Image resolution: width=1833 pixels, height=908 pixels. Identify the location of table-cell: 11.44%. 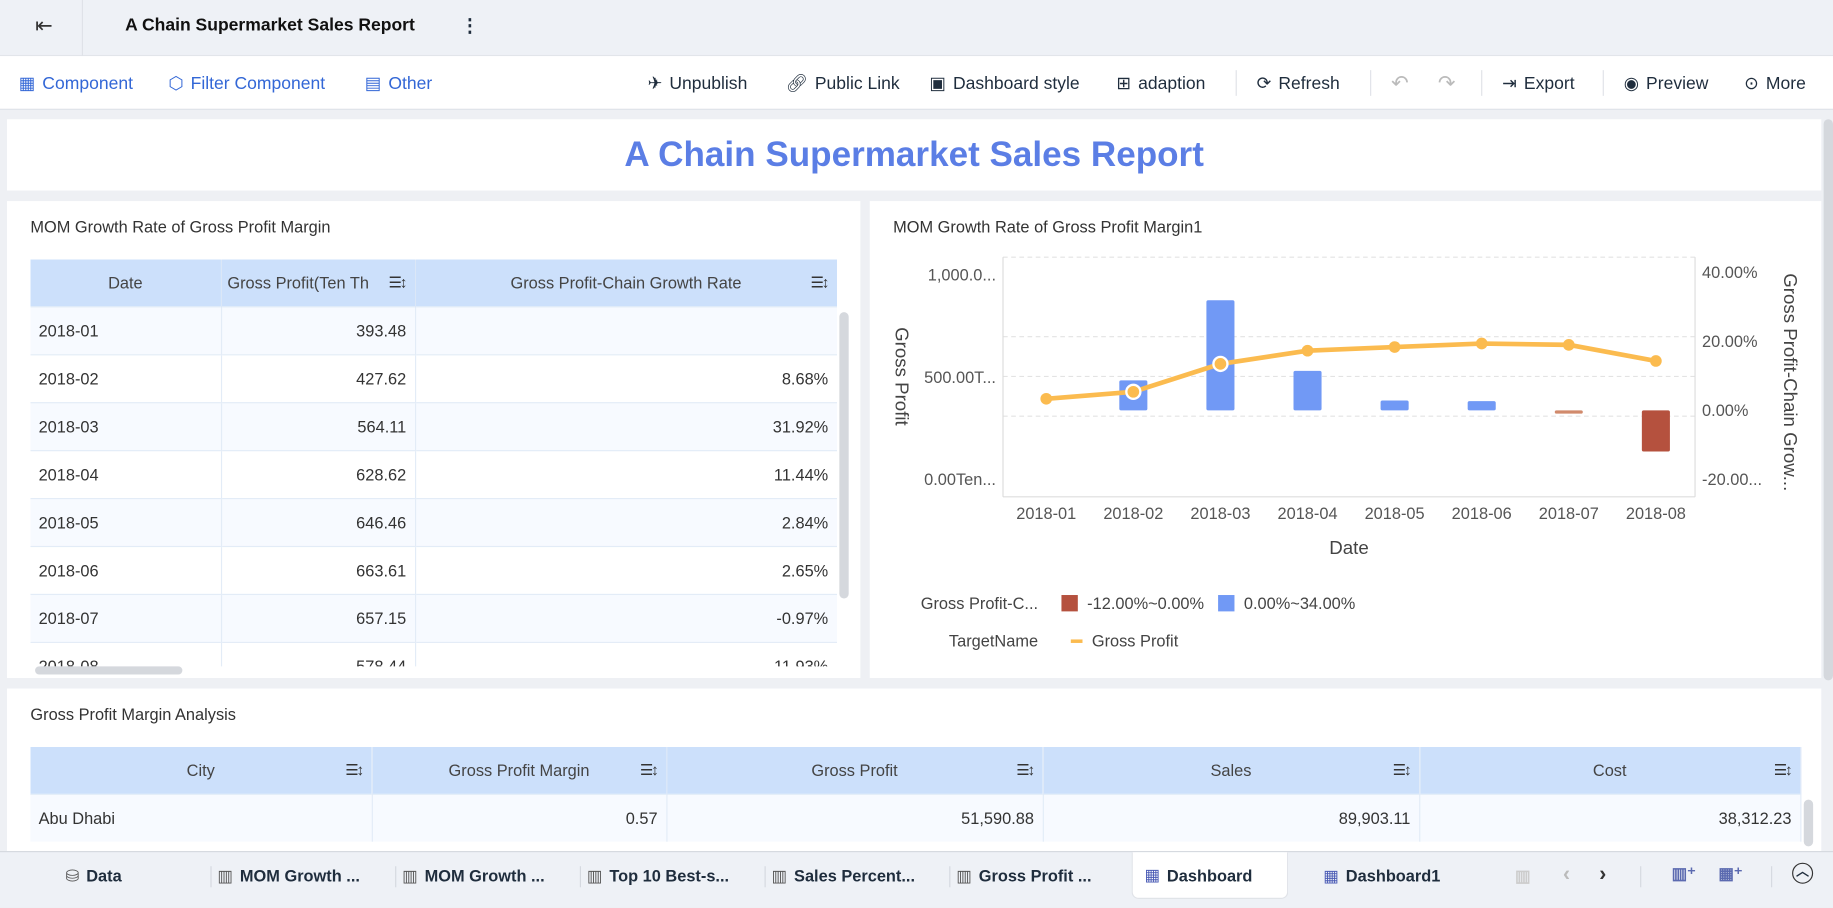
(626, 473).